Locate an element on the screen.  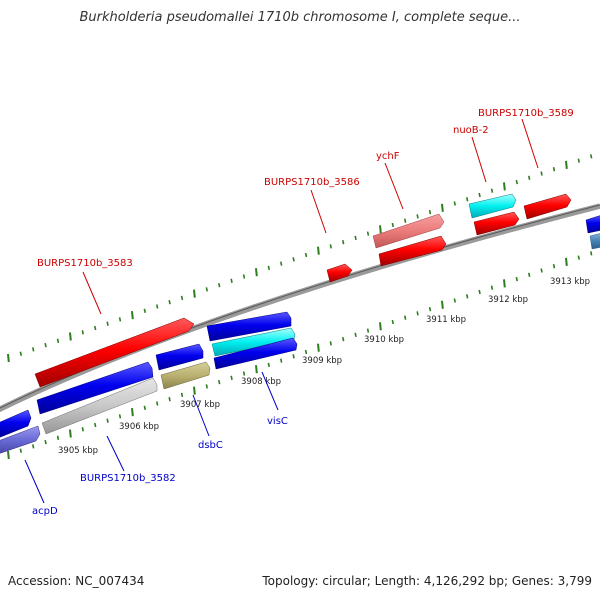
scale-label: 3912 kbp is located at coordinates (508, 300).